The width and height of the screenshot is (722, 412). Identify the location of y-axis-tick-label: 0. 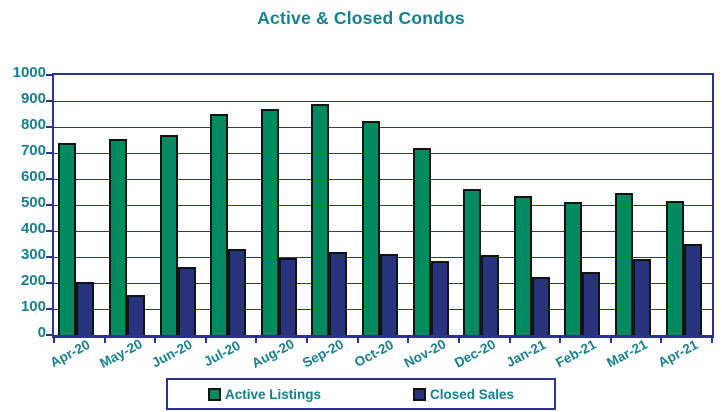
(41, 332).